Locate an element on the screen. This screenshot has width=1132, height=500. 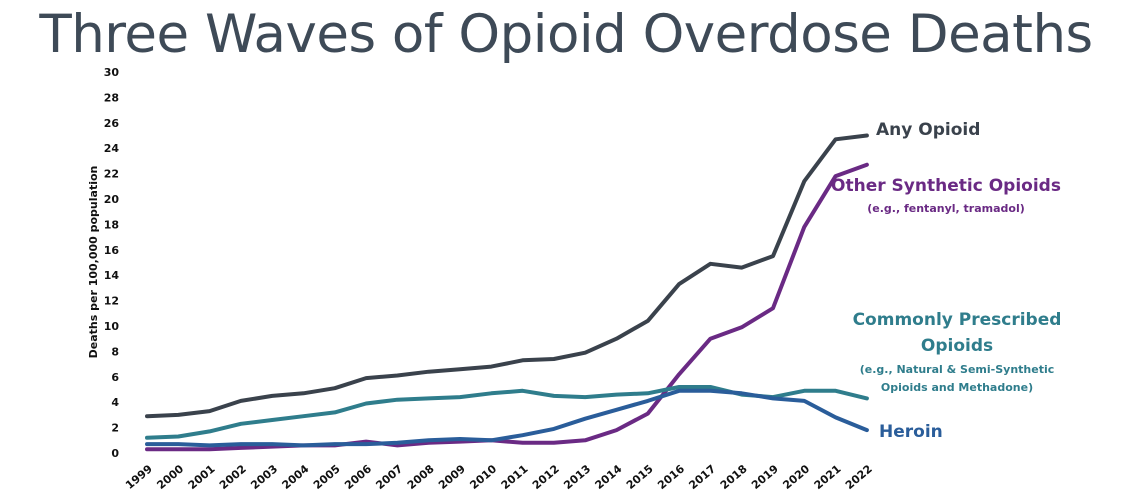
x-tick-label: 2004 is located at coordinates (296, 477).